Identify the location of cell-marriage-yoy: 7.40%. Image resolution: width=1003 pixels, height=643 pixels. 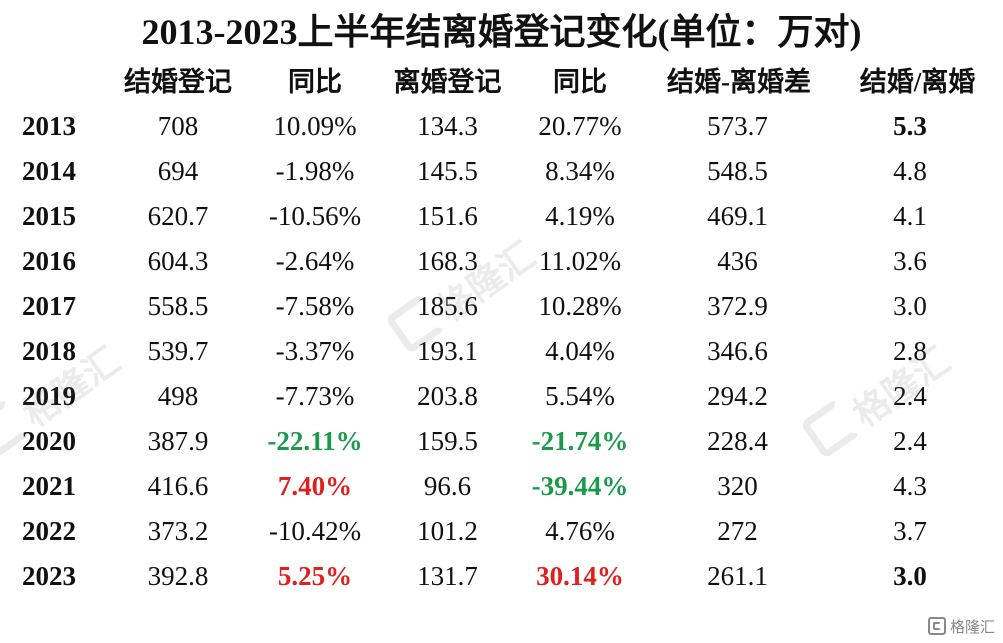
(315, 486).